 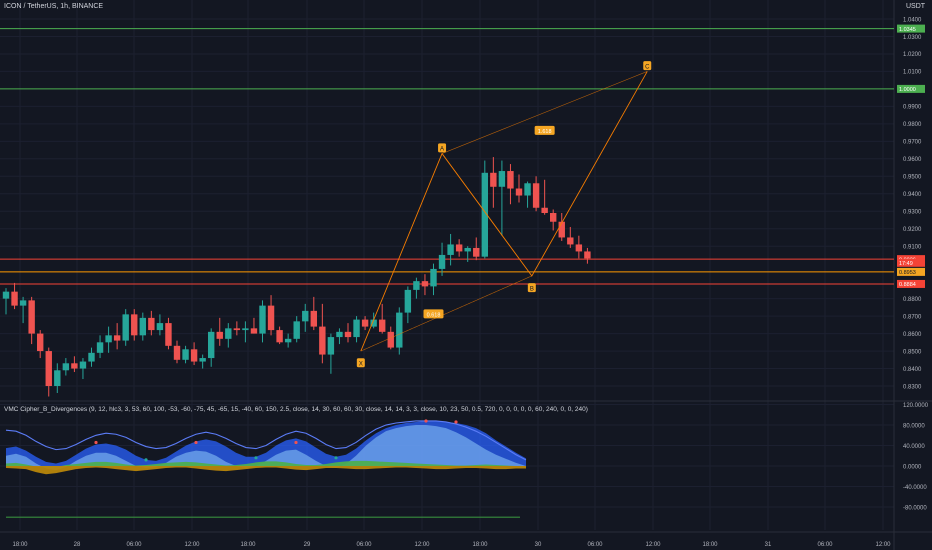 What do you see at coordinates (912, 195) in the screenshot?
I see `price-axis-tick: 0.9400` at bounding box center [912, 195].